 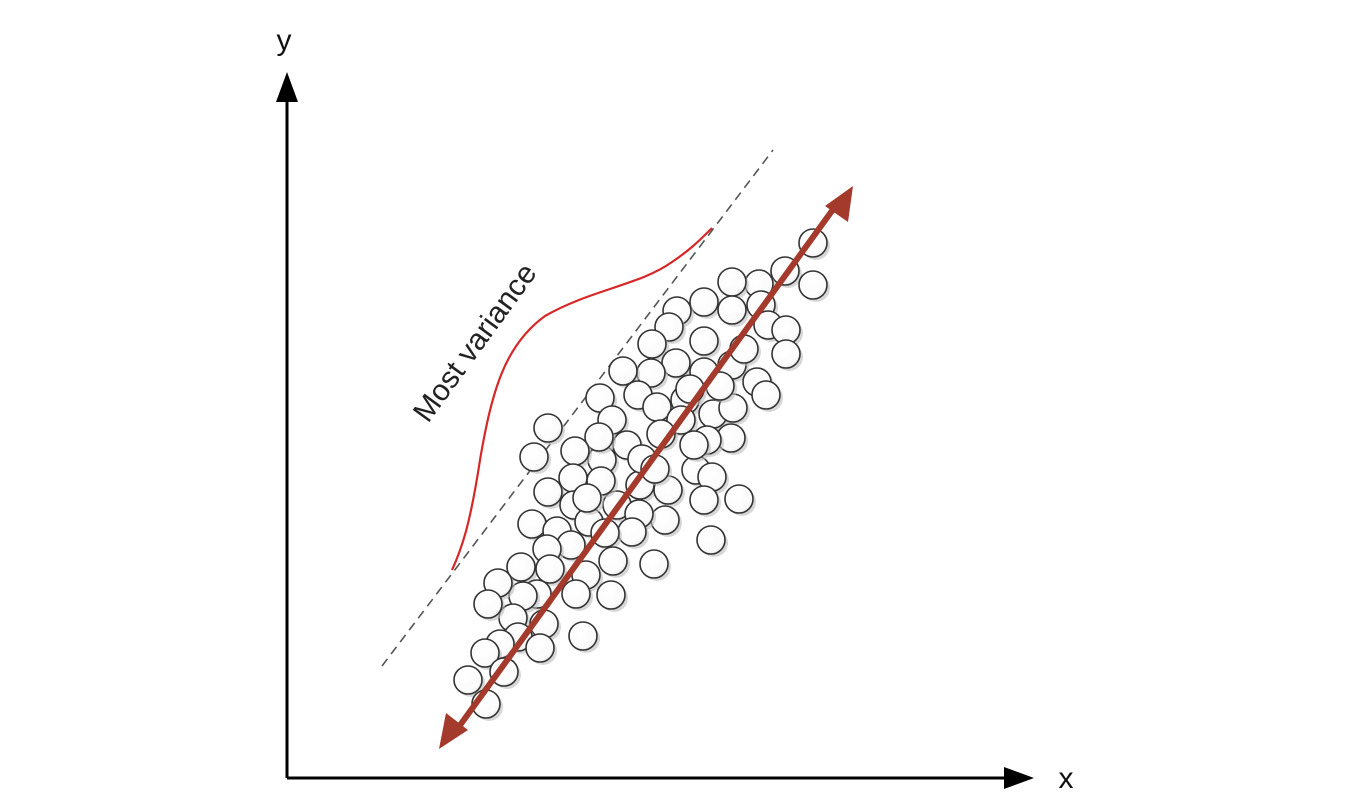 What do you see at coordinates (1019, 778) in the screenshot?
I see `arrowhead-right-icon` at bounding box center [1019, 778].